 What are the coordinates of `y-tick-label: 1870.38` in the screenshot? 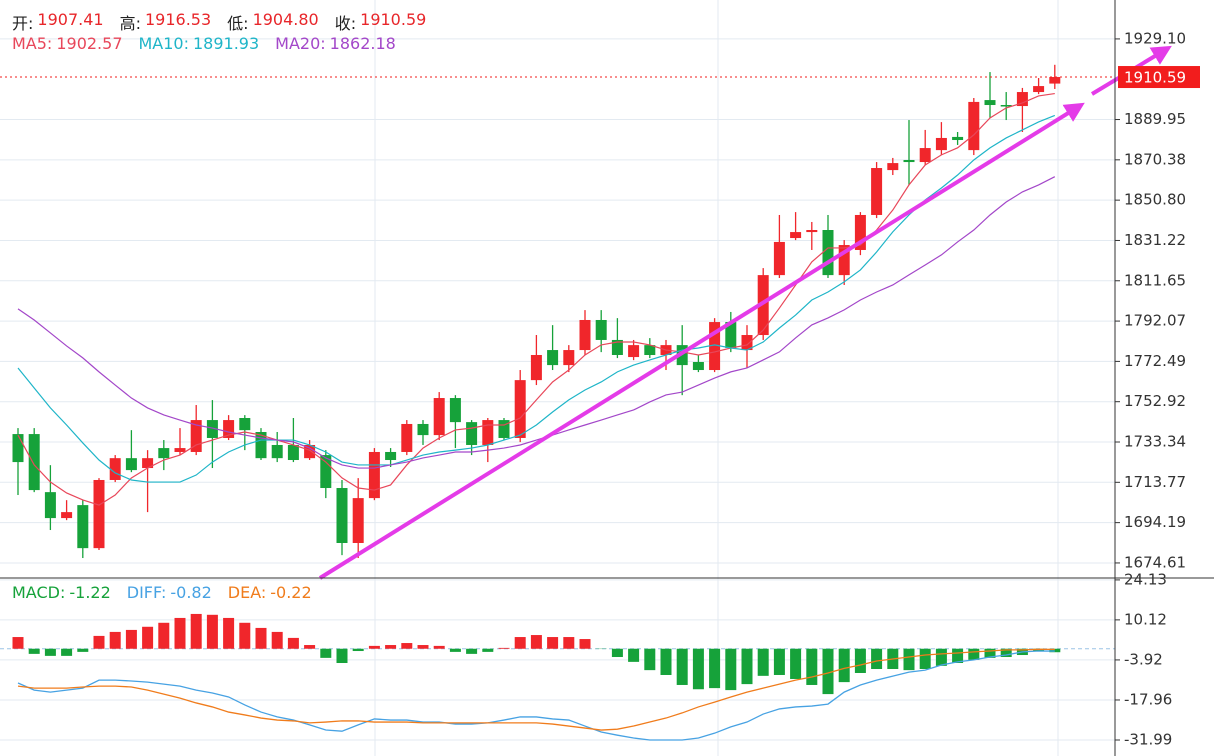 It's located at (1155, 159).